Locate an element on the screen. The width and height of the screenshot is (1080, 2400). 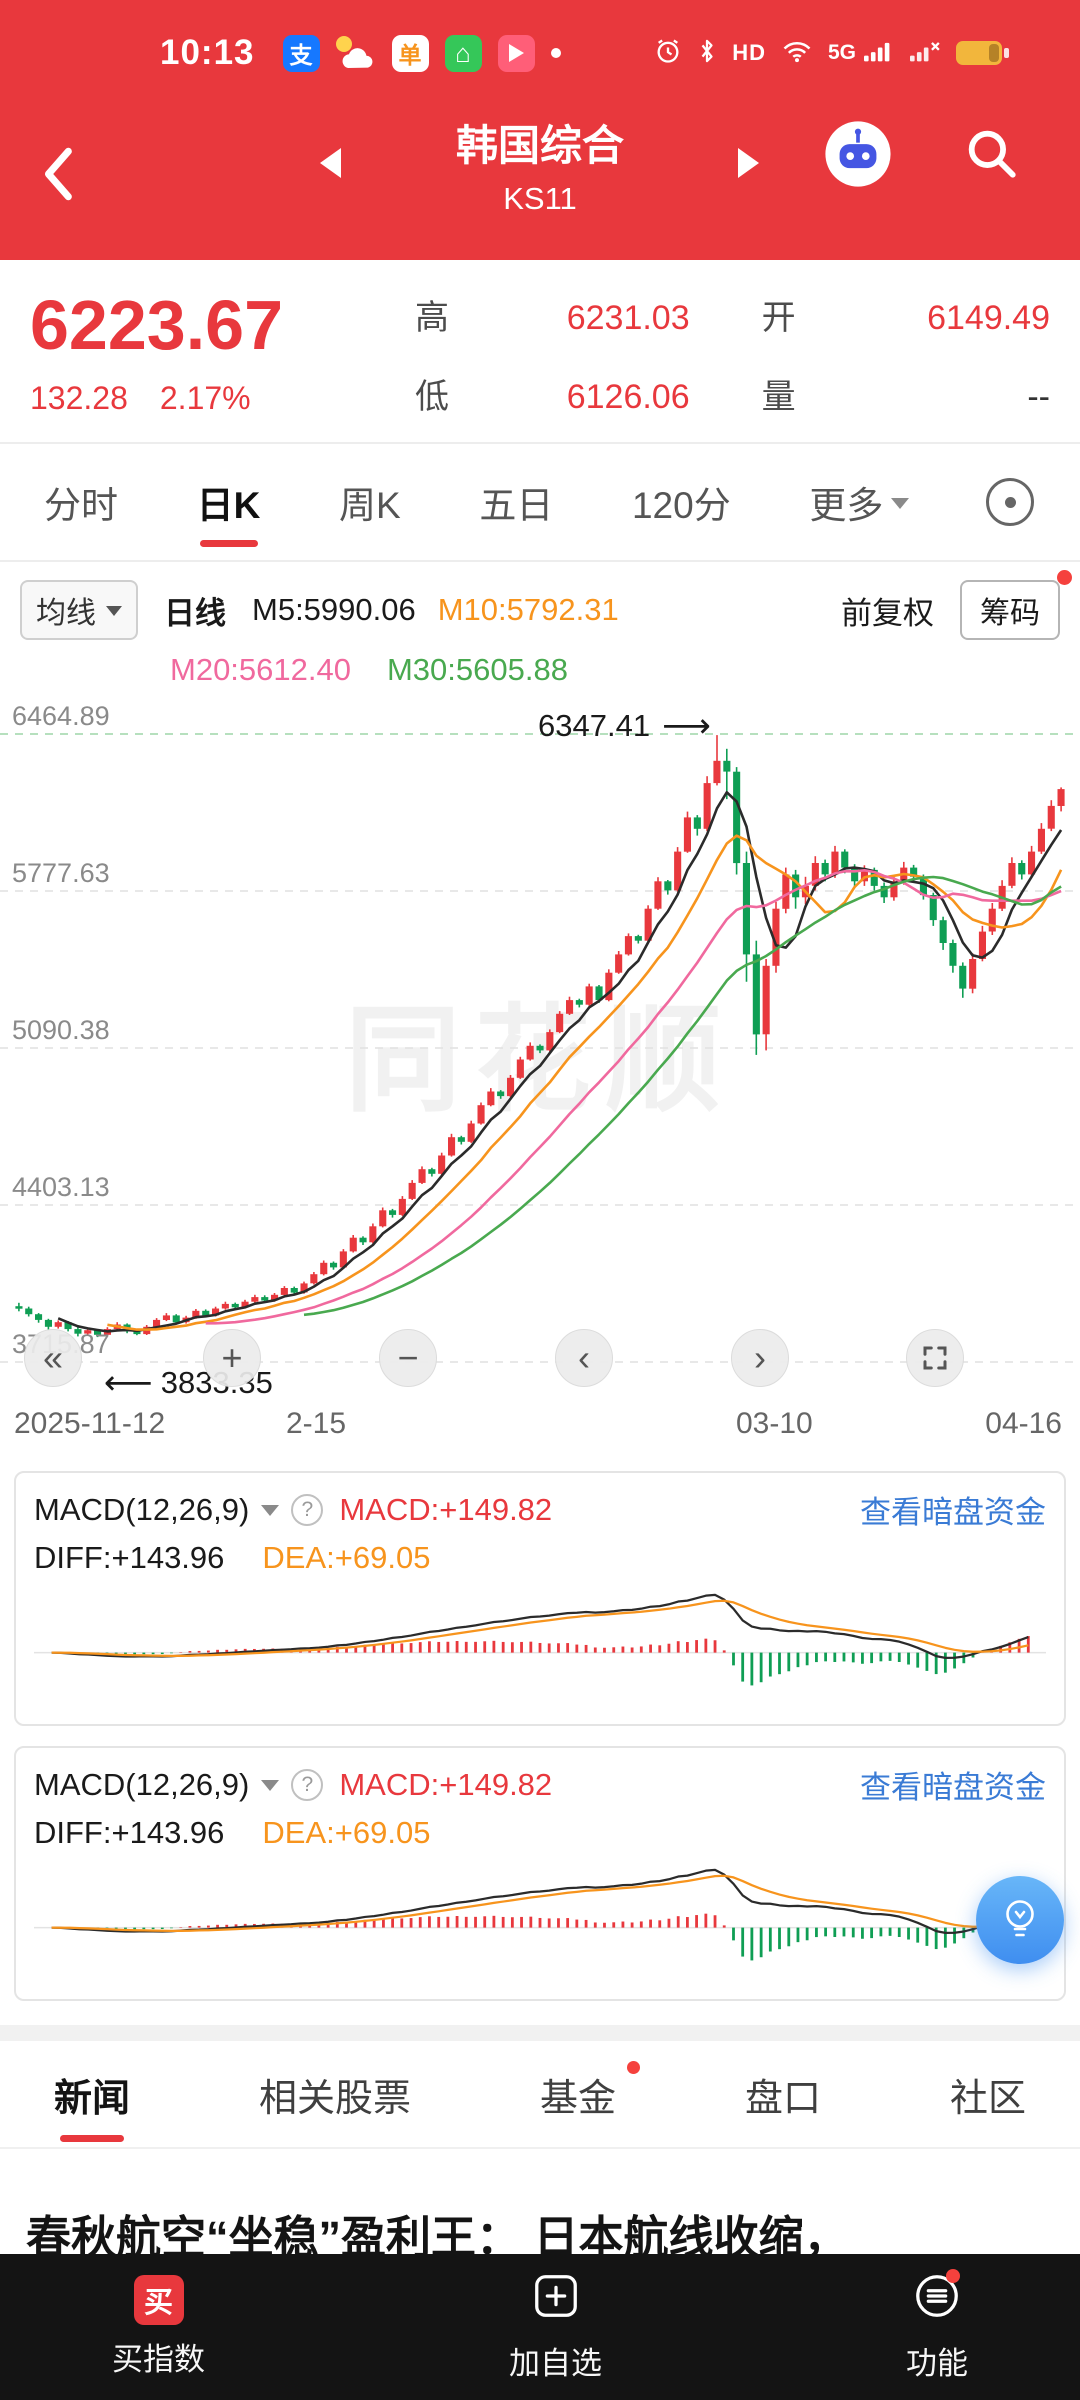
tab-120min: 120分 is located at coordinates (681, 505).